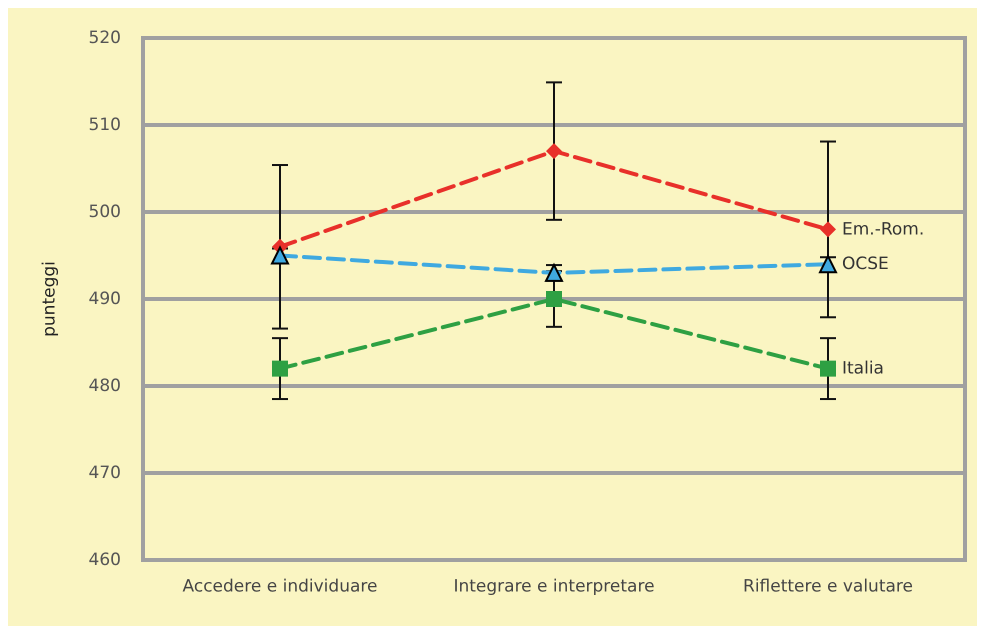 The image size is (985, 634). Describe the element at coordinates (865, 264) in the screenshot. I see `series-label: OCSE` at that location.